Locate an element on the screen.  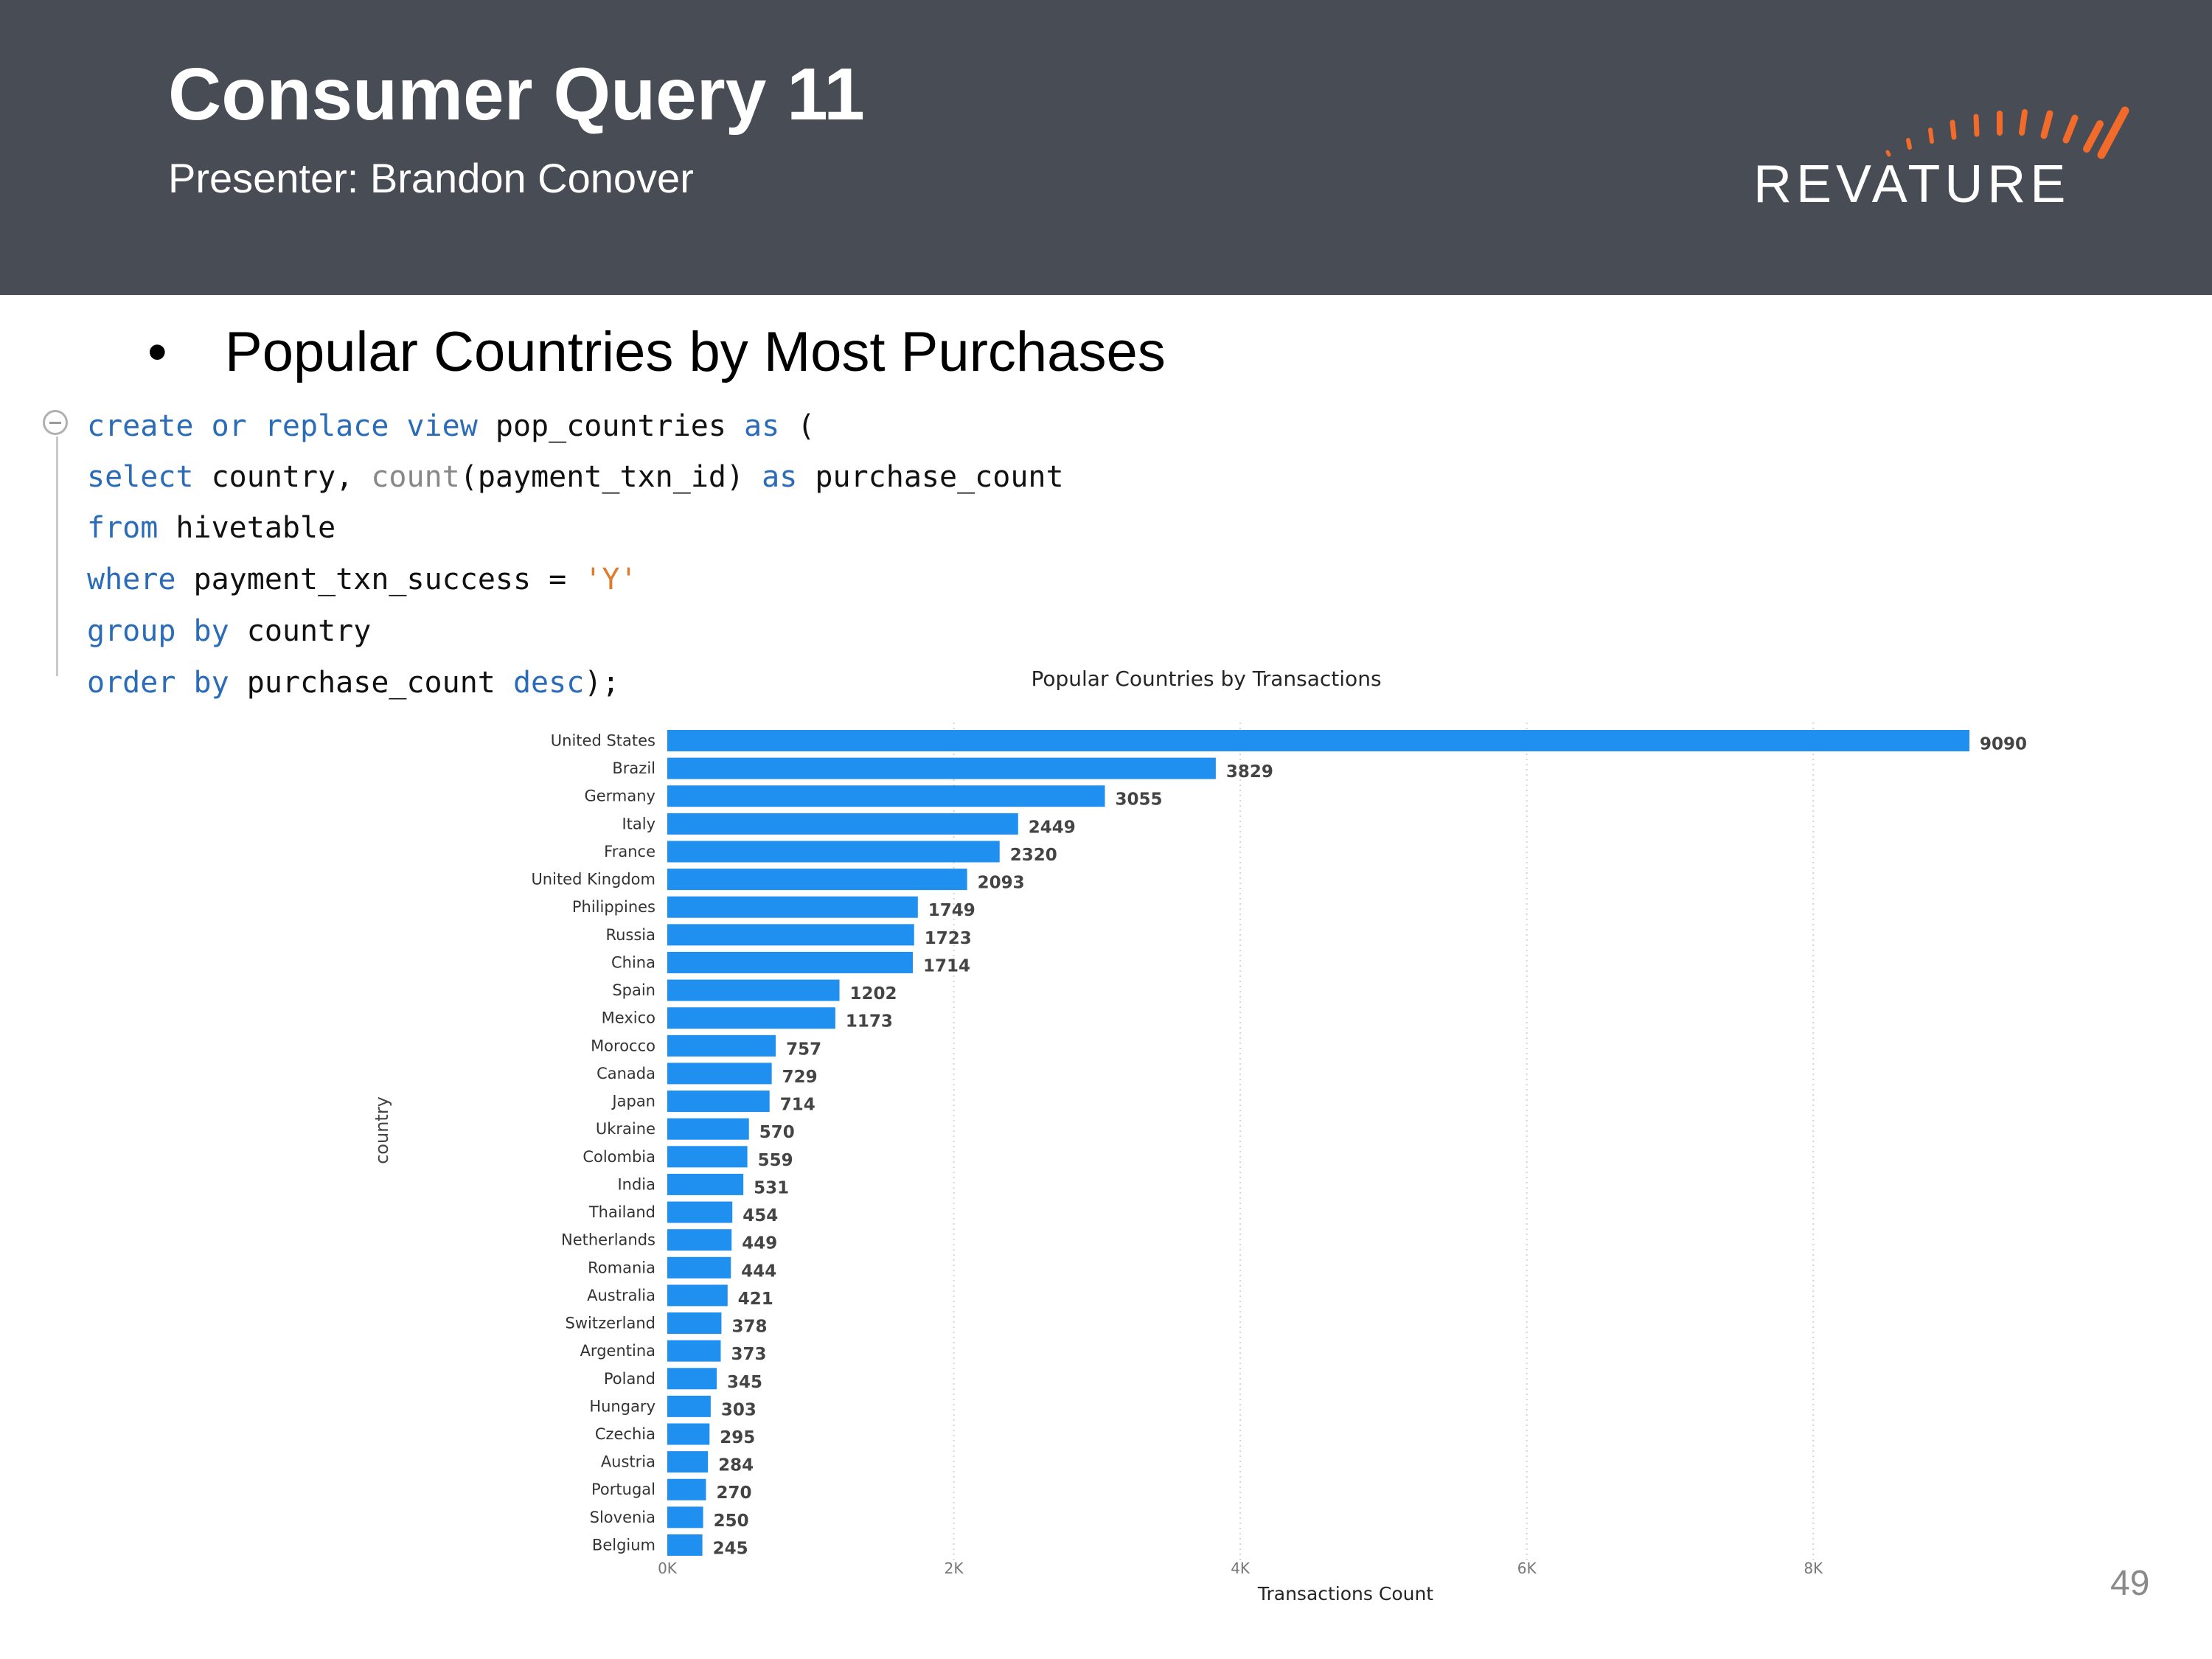
data-label: 378 is located at coordinates (749, 1327).